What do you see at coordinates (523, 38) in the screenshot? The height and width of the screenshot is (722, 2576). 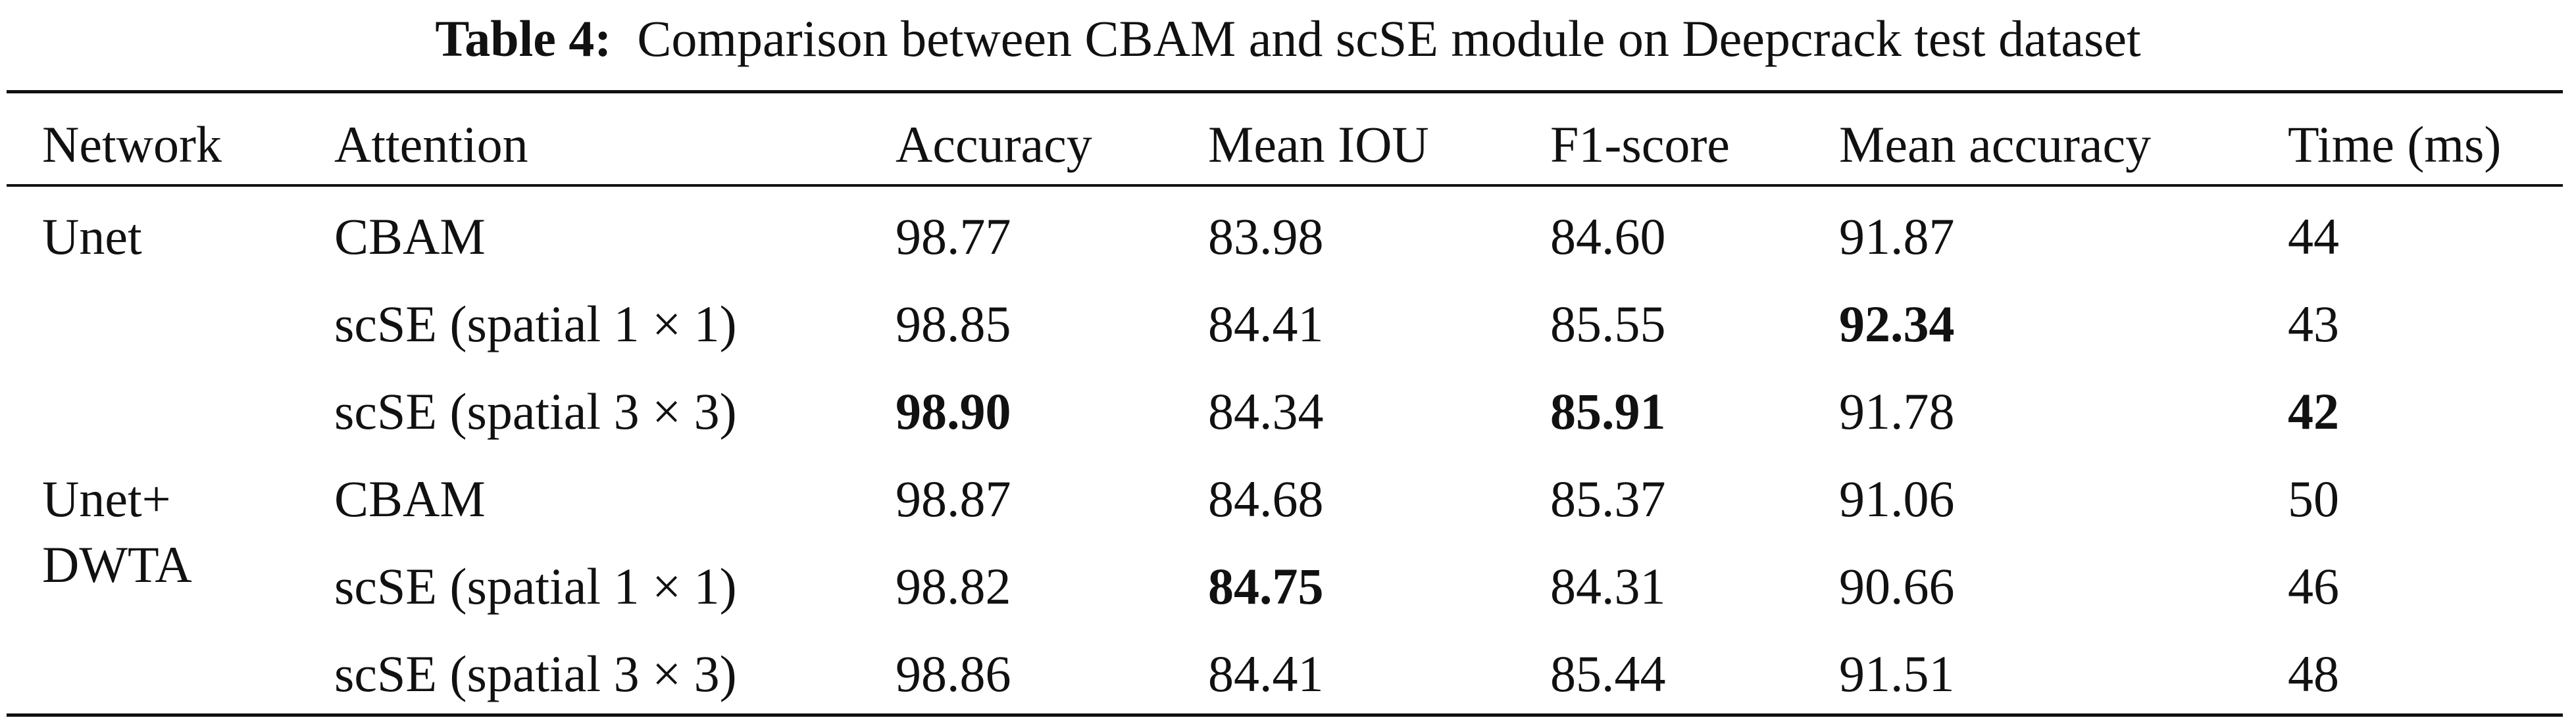 I see `caption-label: Table 4:` at bounding box center [523, 38].